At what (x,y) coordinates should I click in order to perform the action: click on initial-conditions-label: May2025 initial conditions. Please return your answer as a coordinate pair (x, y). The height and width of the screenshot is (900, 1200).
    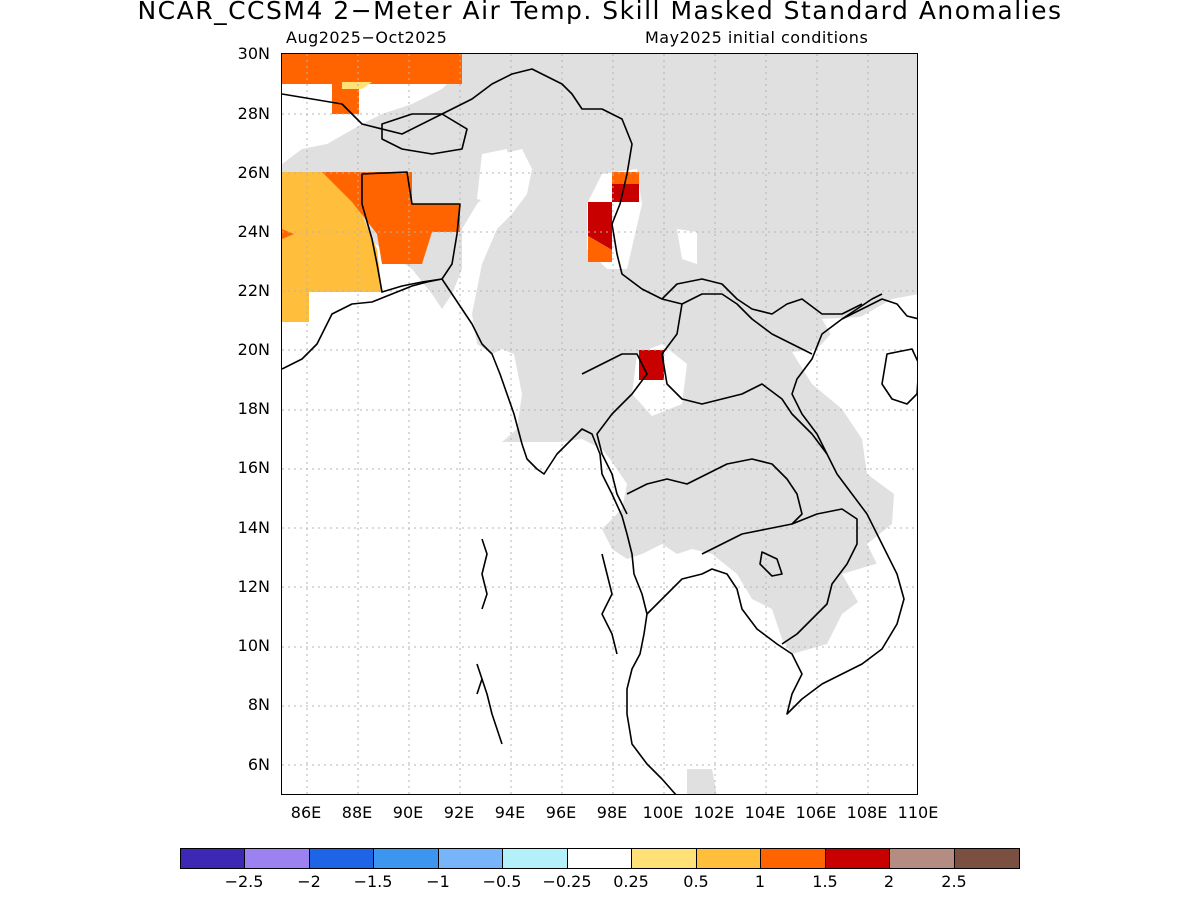
    Looking at the image, I should click on (757, 37).